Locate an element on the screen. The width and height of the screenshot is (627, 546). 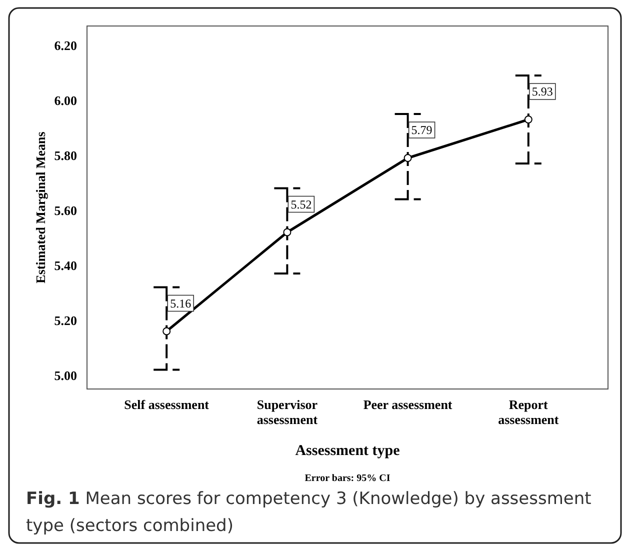
x-tick-label: Self assessment is located at coordinates (167, 404).